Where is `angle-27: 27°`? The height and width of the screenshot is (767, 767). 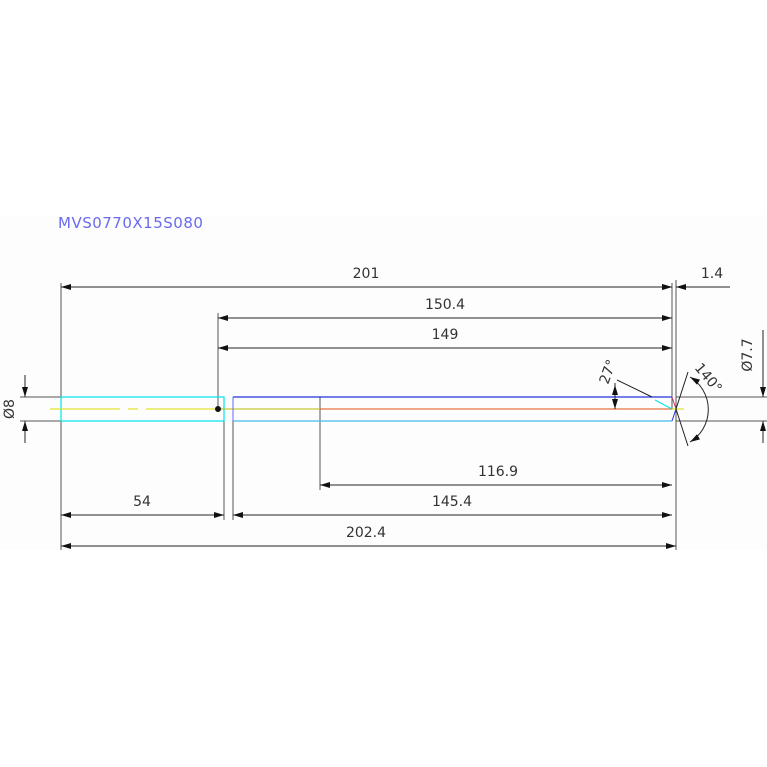
angle-27: 27° is located at coordinates (625, 383).